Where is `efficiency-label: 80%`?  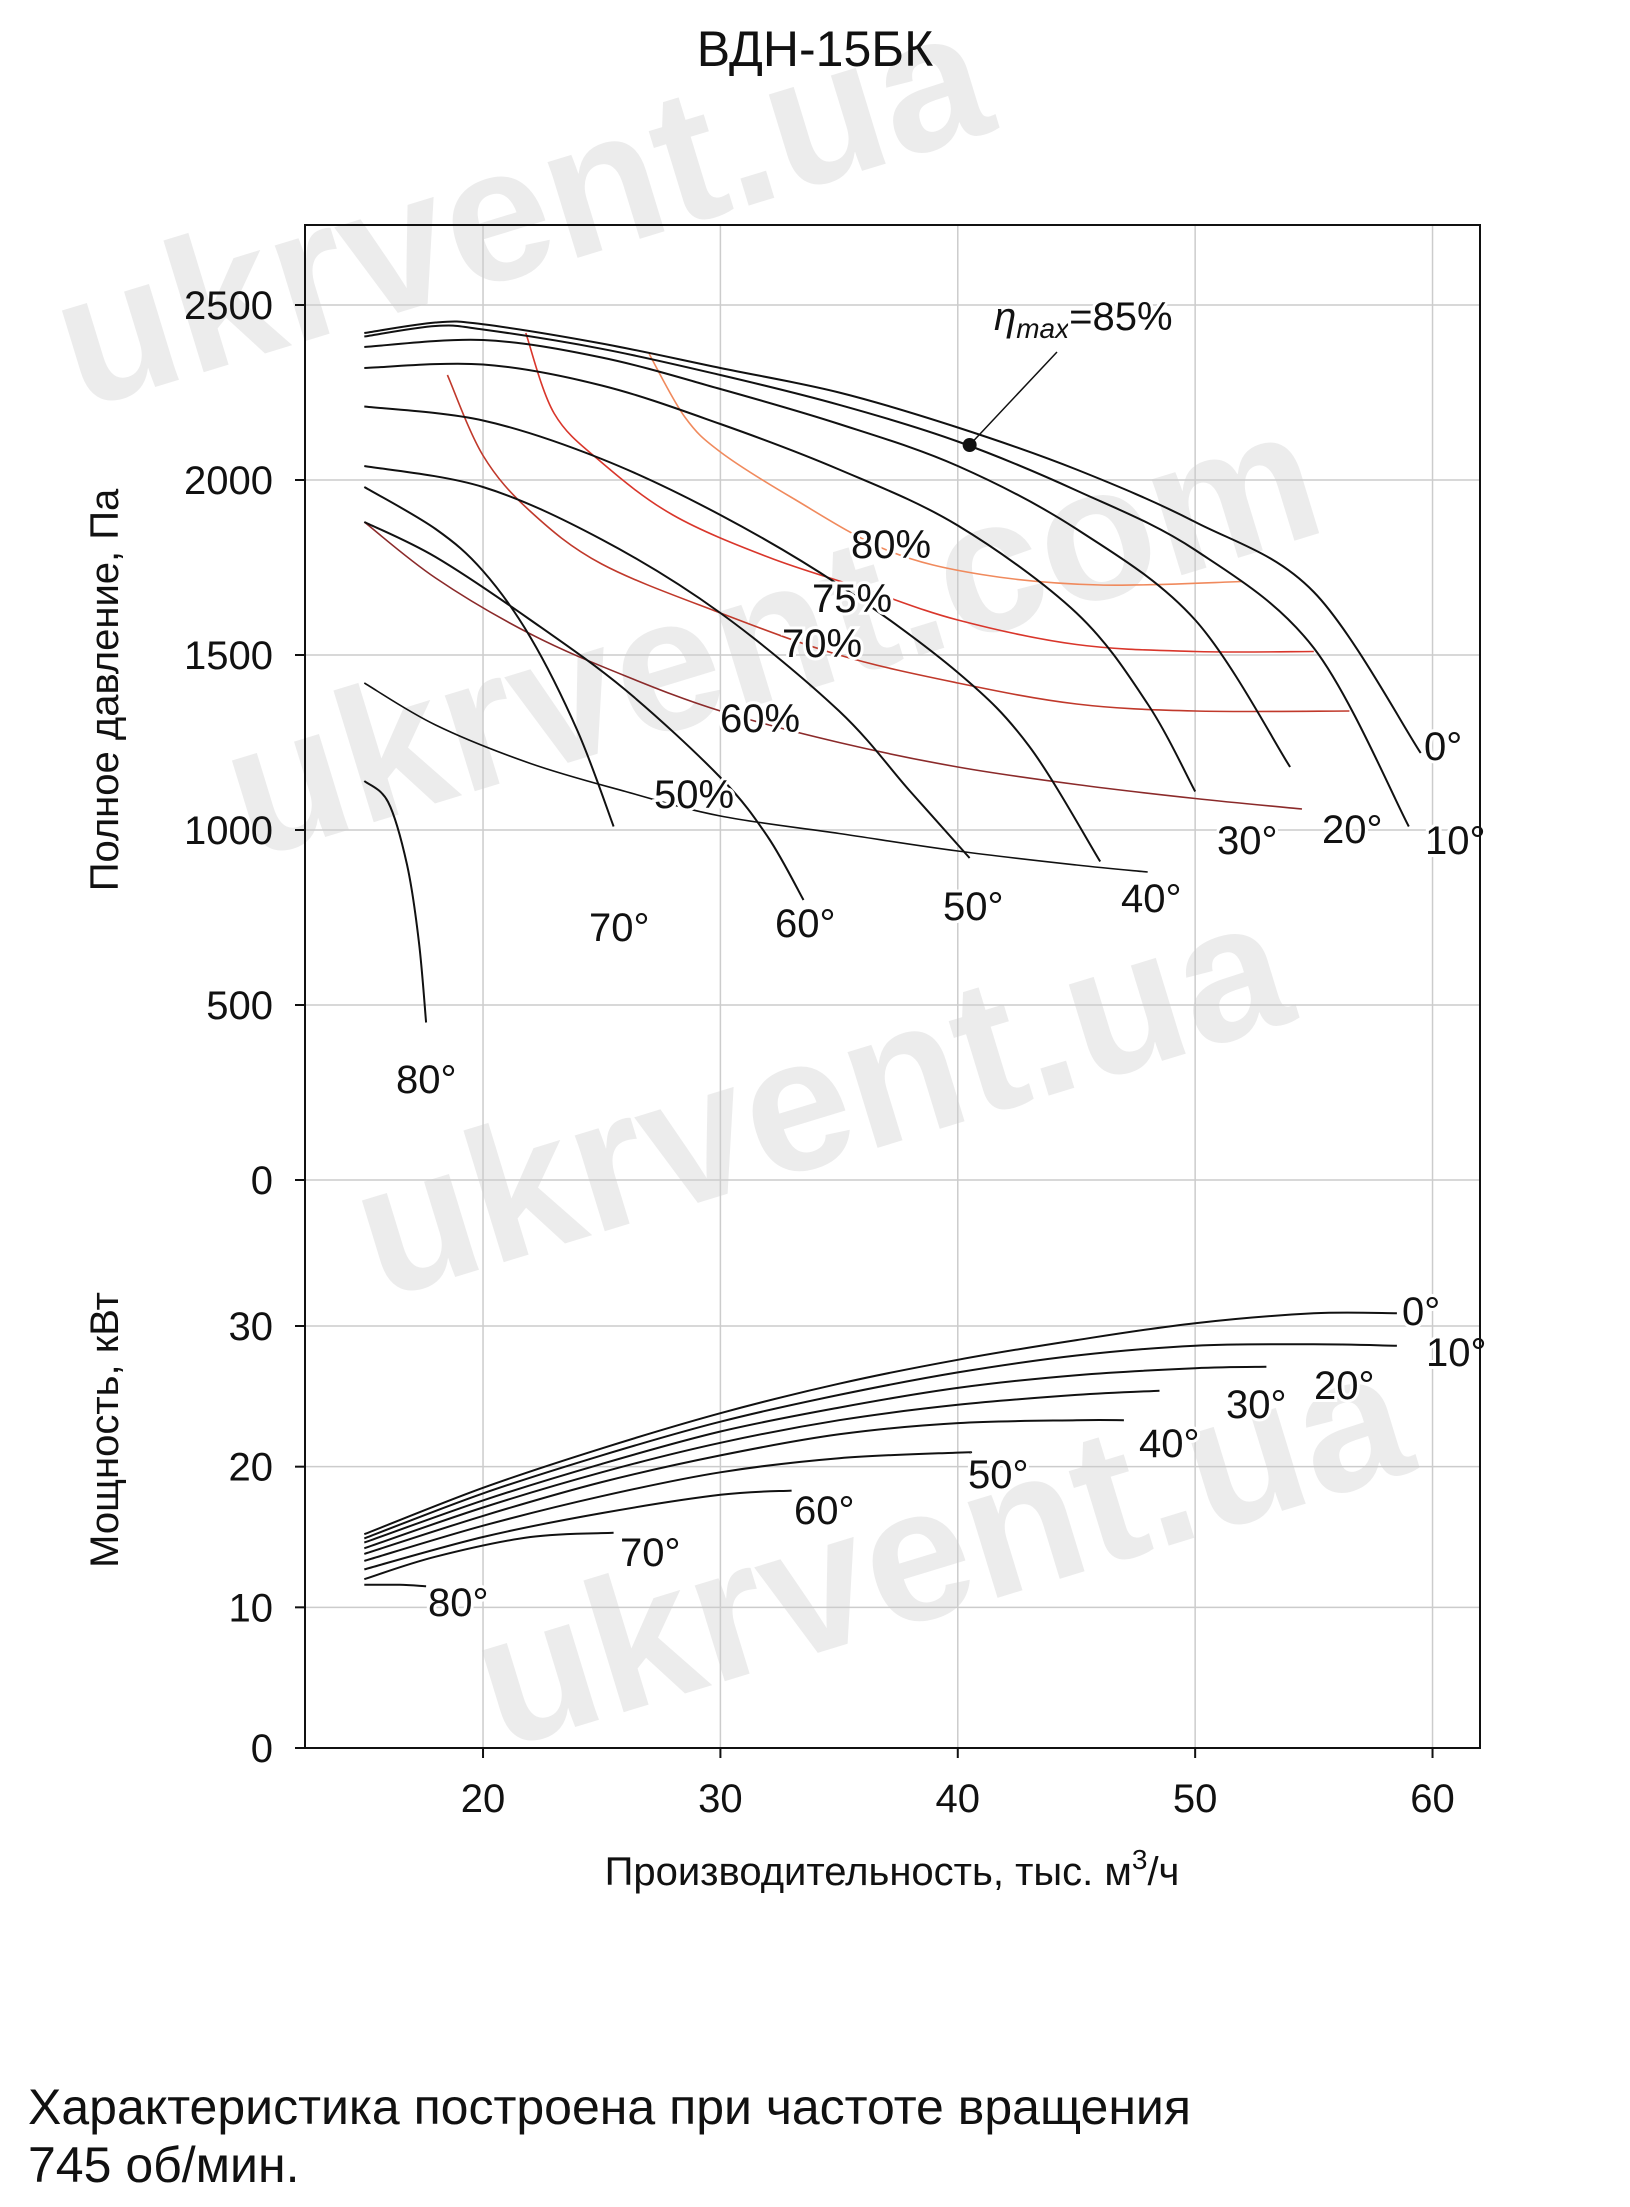 efficiency-label: 80% is located at coordinates (891, 545).